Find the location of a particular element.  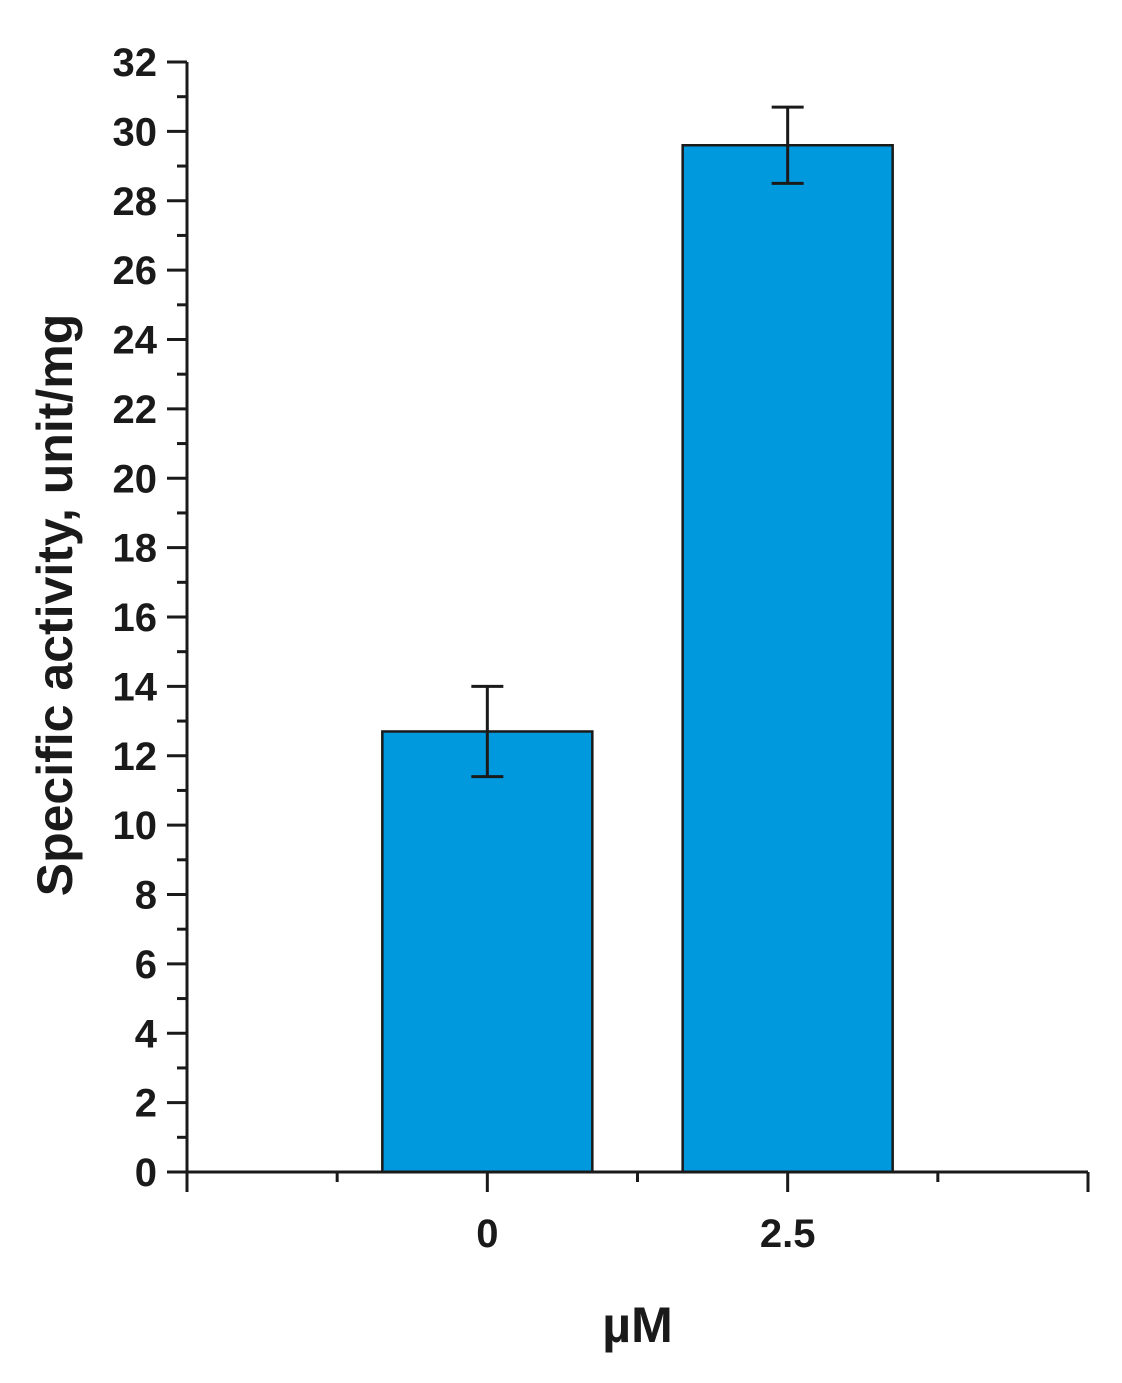

y-tick-label: 4 is located at coordinates (146, 1034).